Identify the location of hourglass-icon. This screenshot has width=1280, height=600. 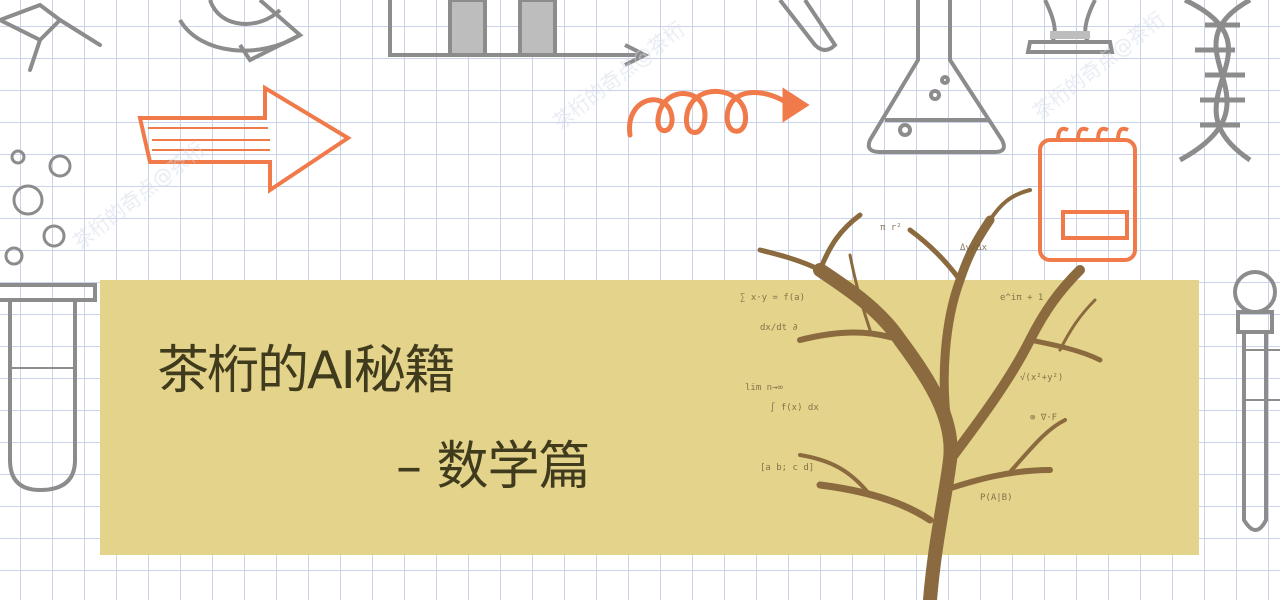
(1070, 27).